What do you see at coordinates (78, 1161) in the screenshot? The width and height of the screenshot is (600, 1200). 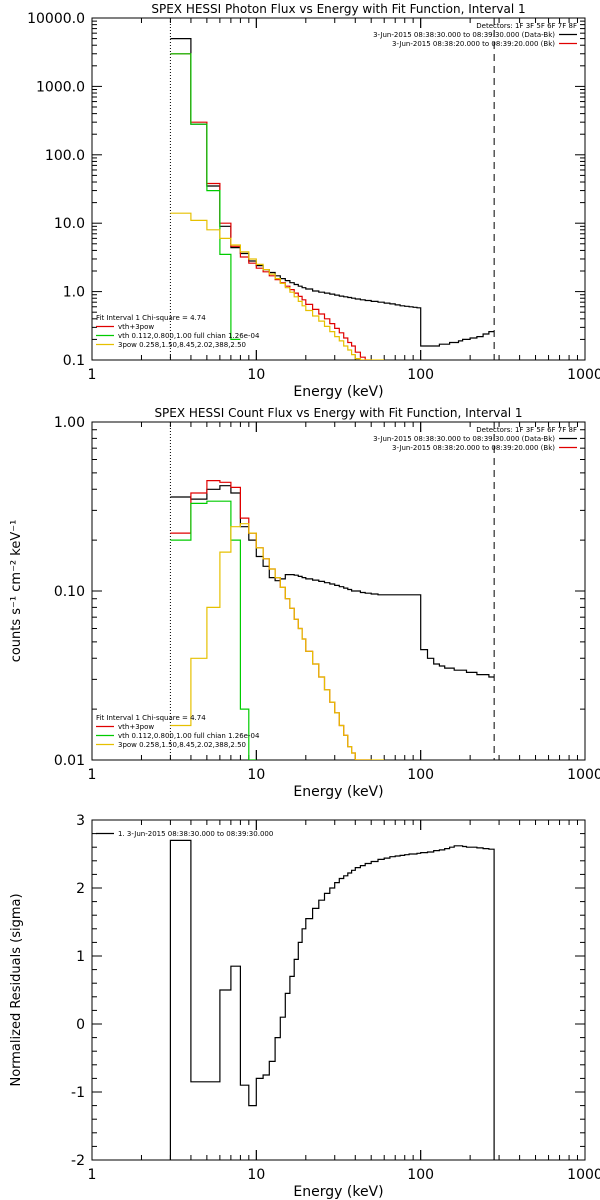 I see `y-tick-label: -2` at bounding box center [78, 1161].